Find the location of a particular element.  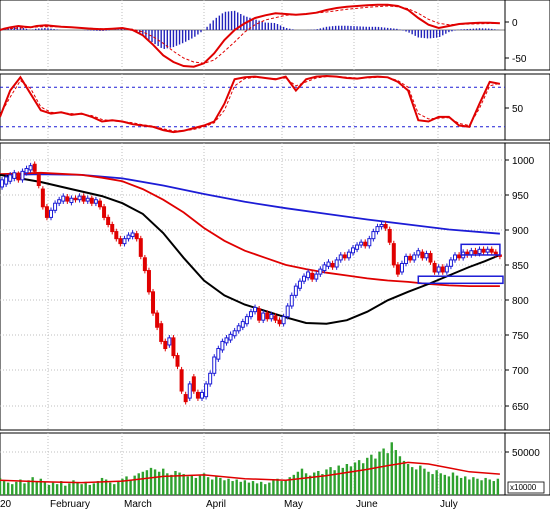

volume-unit-label: x10000 is located at coordinates (523, 487).